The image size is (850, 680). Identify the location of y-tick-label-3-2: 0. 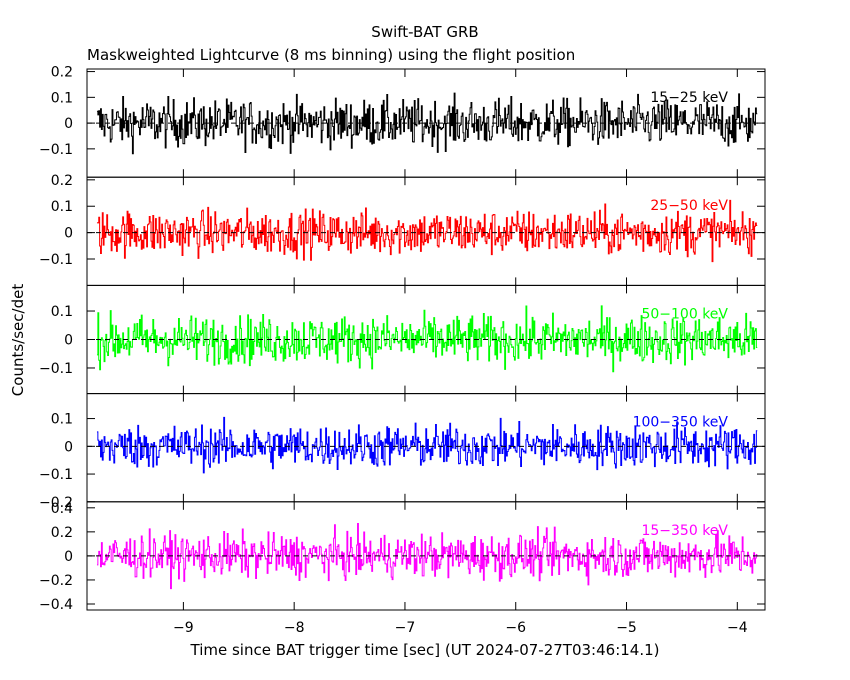
(68, 447).